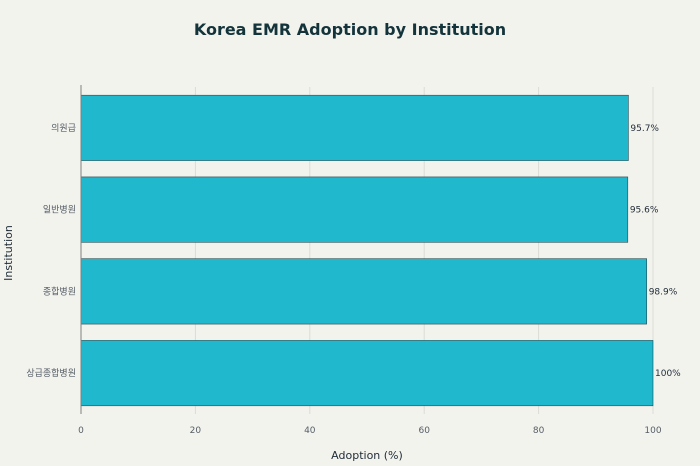 The width and height of the screenshot is (700, 466). Describe the element at coordinates (539, 431) in the screenshot. I see `x-tick-label: 80` at that location.